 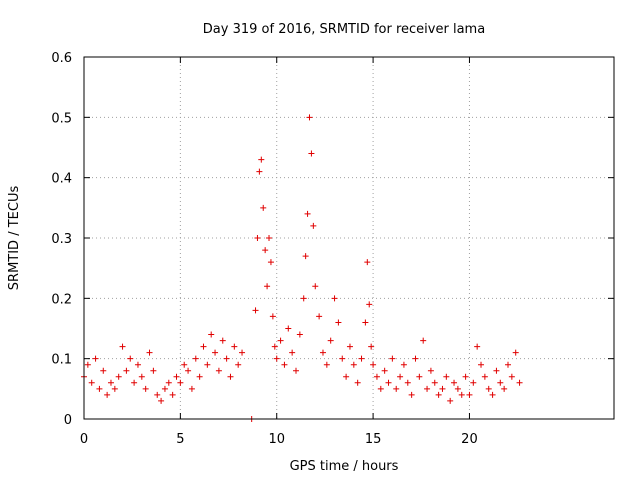 What do you see at coordinates (61, 360) in the screenshot?
I see `y-tick-label: 0.1` at bounding box center [61, 360].